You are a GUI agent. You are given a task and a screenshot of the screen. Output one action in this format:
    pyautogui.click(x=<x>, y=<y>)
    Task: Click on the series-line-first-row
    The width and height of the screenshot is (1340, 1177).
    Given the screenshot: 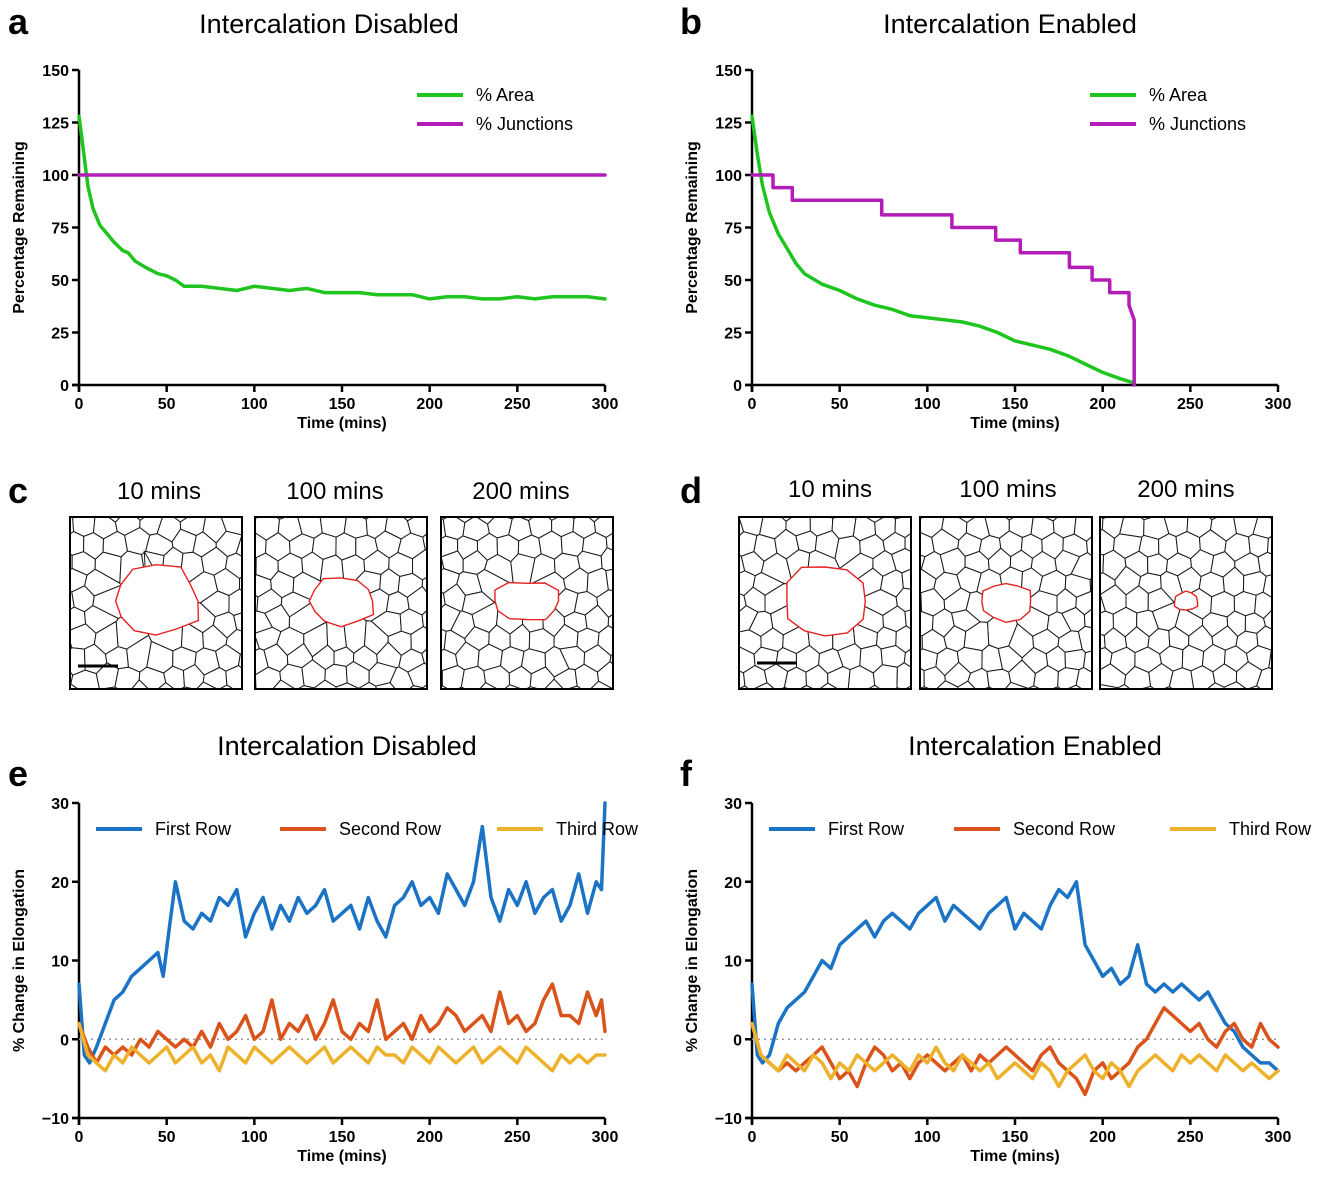 What is the action you would take?
    pyautogui.click(x=1015, y=976)
    